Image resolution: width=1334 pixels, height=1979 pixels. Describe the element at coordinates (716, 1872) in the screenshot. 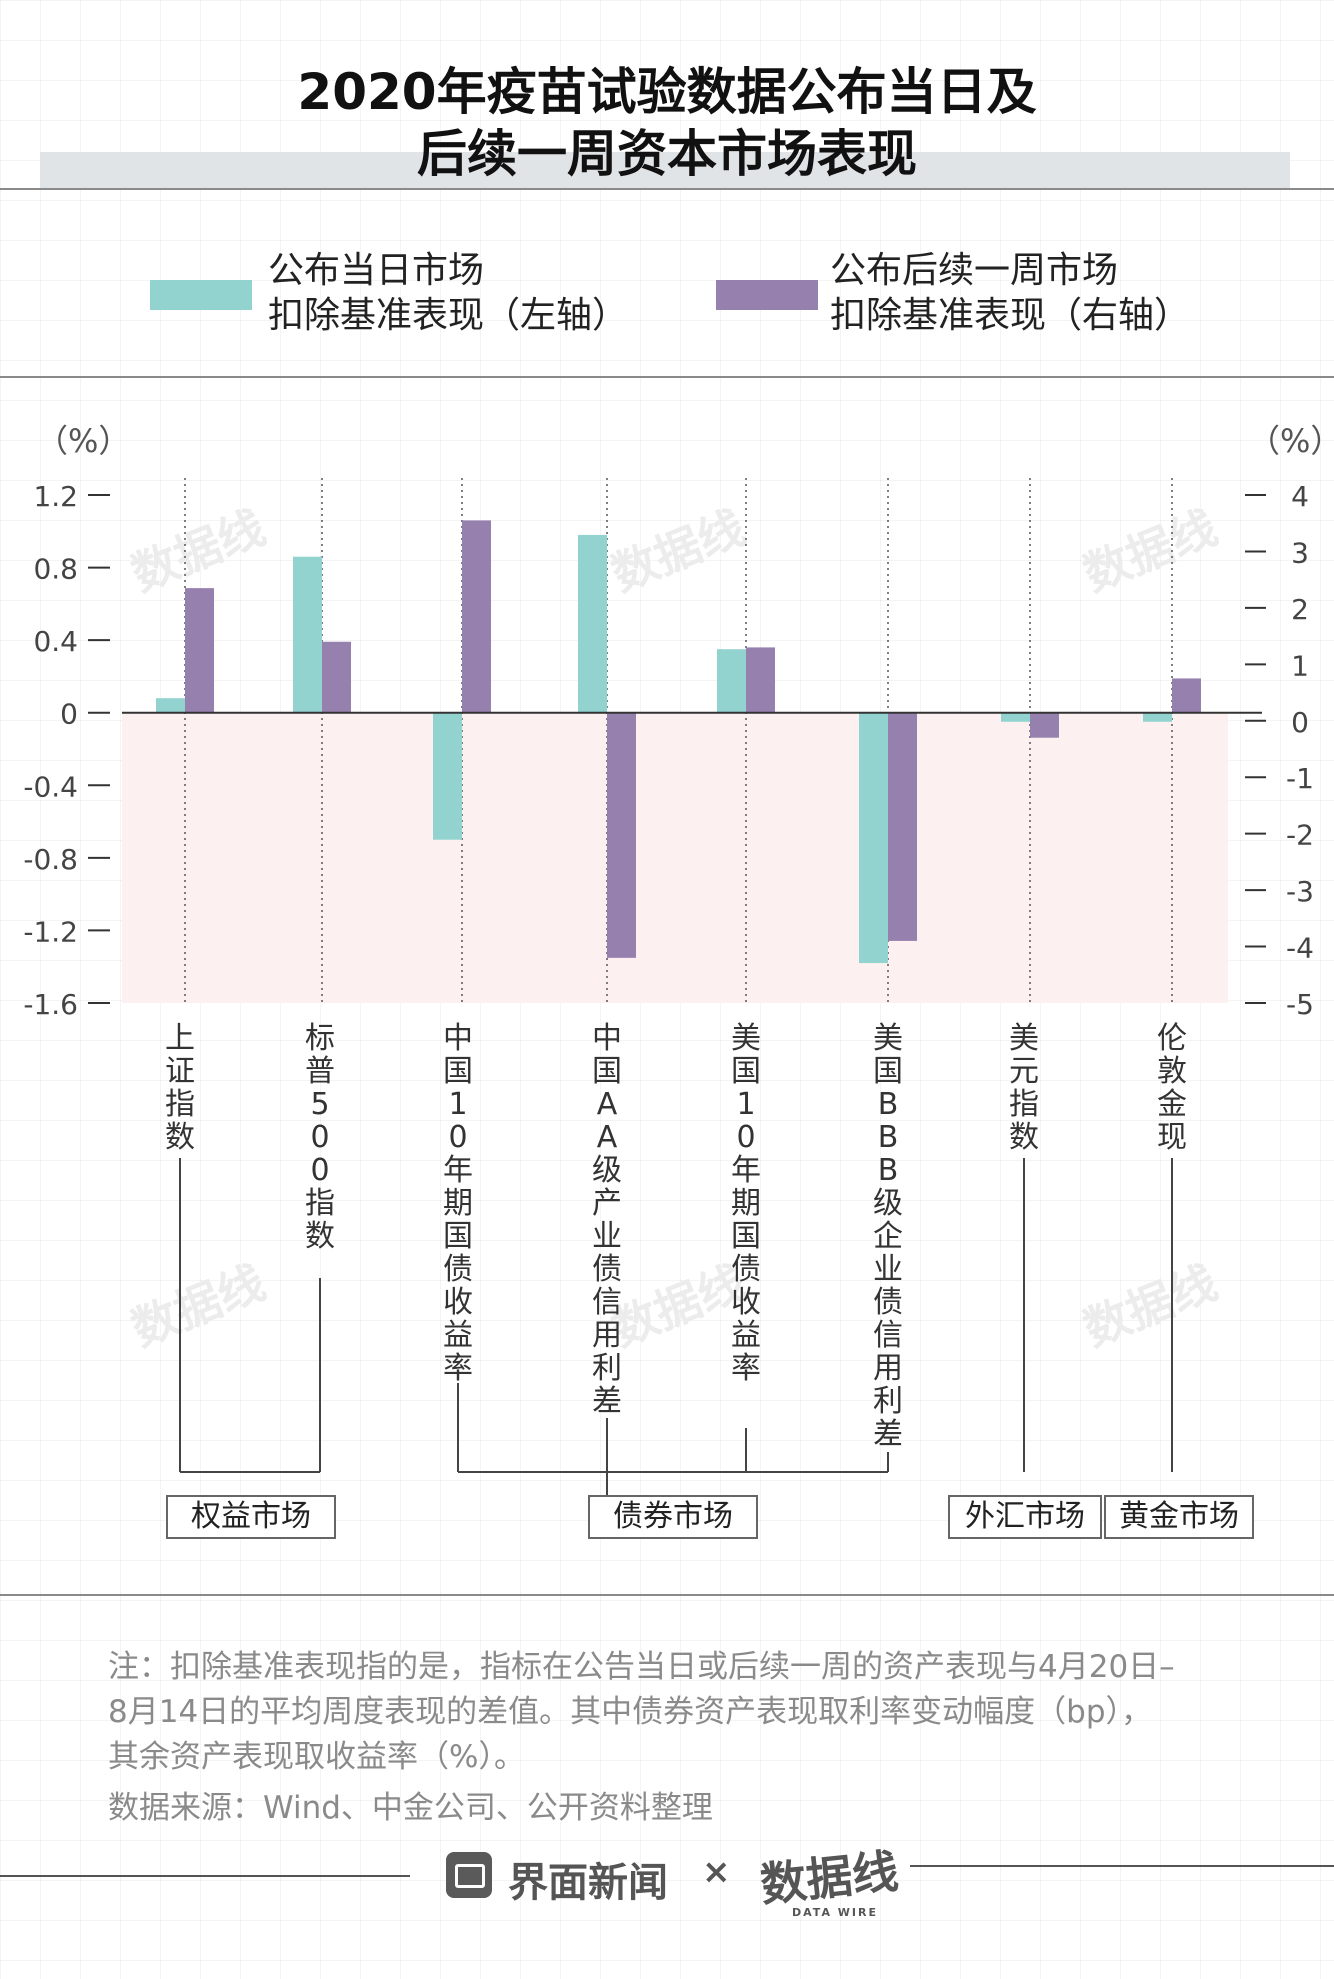

I see `footer-times: ×` at that location.